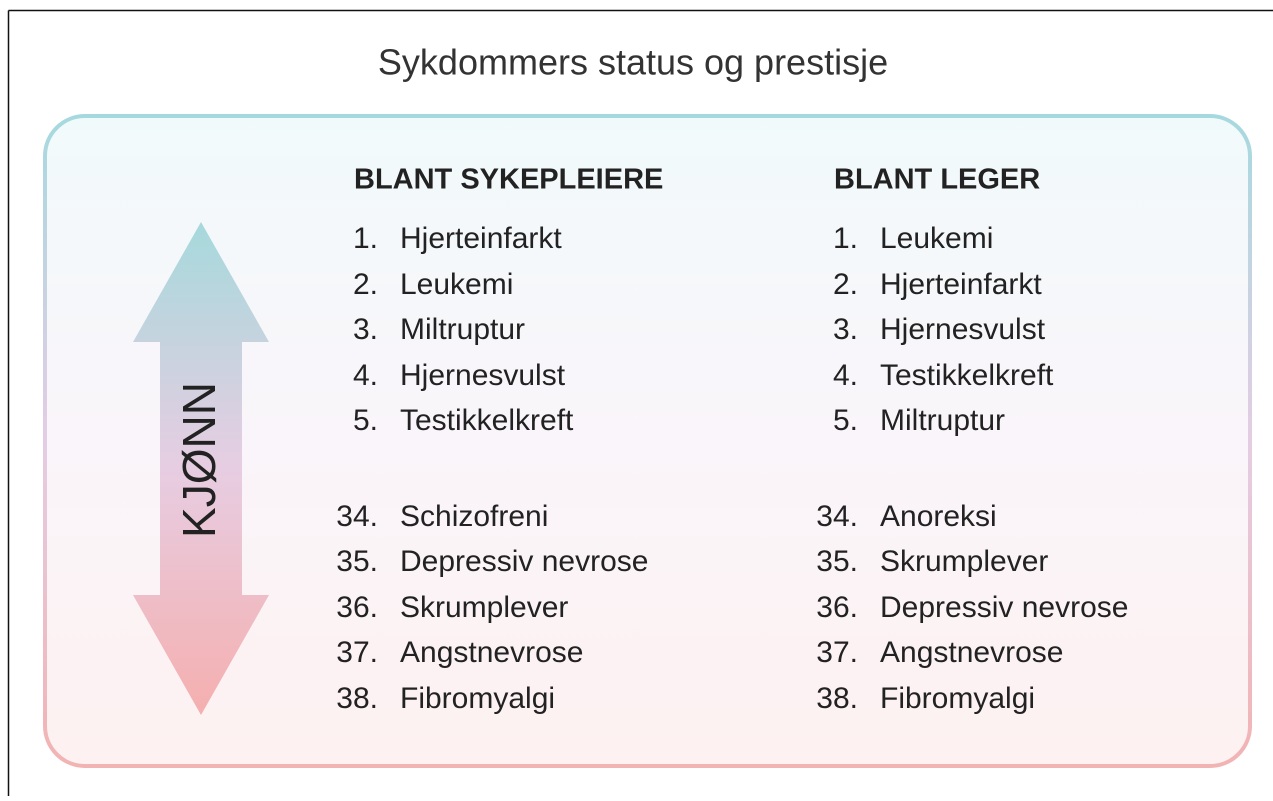 Image resolution: width=1273 pixels, height=801 pixels. Describe the element at coordinates (474, 516) in the screenshot. I see `disease-name: Schizofreni` at that location.